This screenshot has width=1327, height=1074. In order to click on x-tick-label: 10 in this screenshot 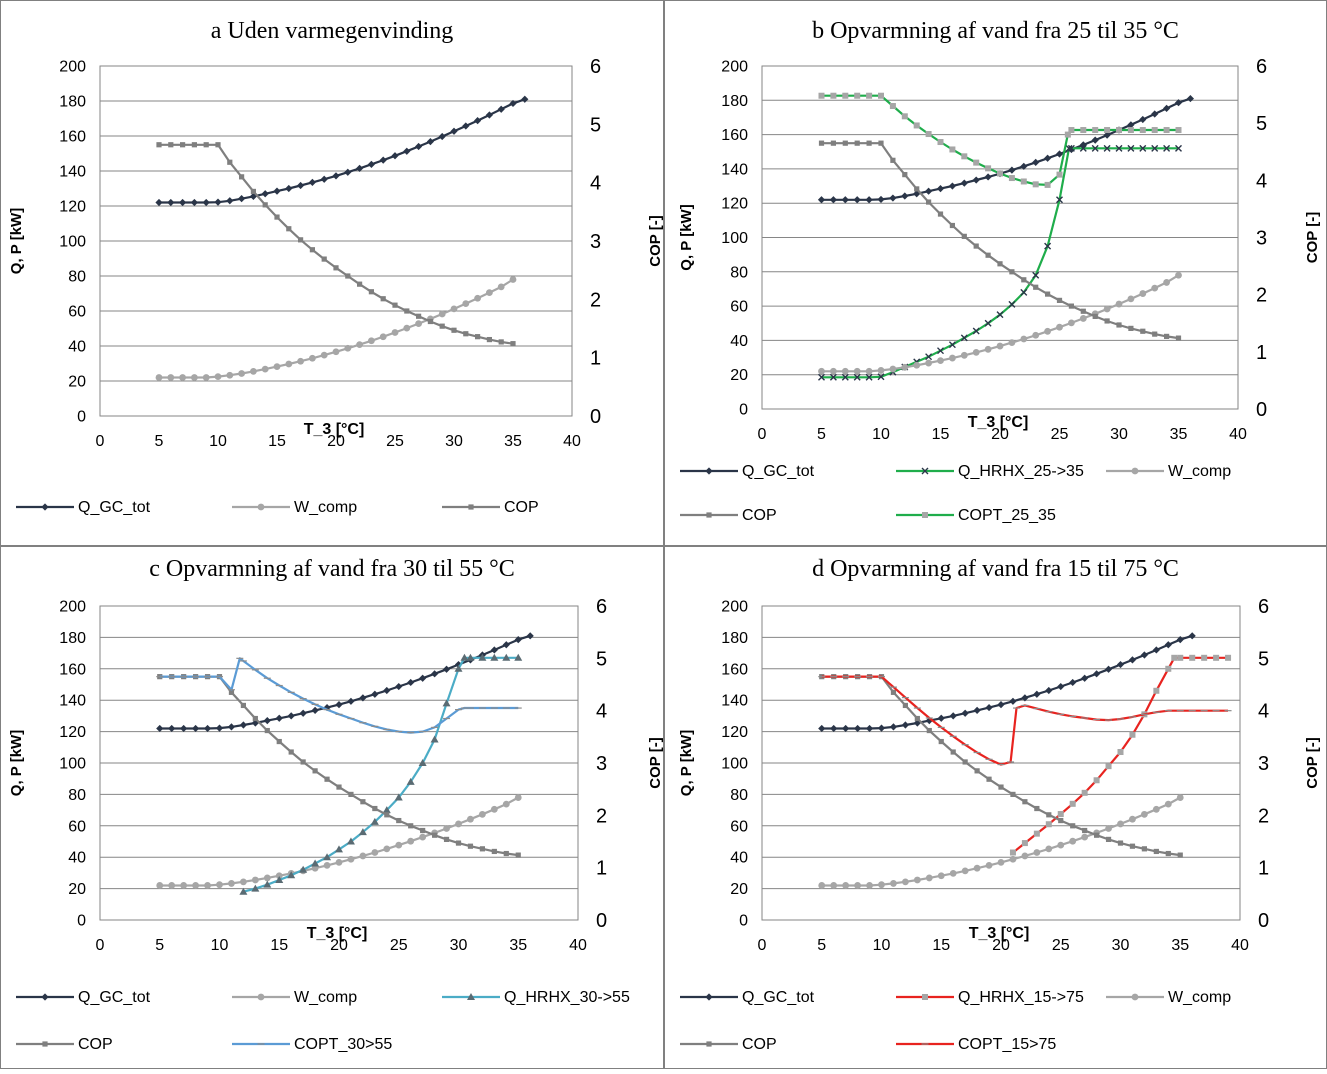, I will do `click(881, 434)`.